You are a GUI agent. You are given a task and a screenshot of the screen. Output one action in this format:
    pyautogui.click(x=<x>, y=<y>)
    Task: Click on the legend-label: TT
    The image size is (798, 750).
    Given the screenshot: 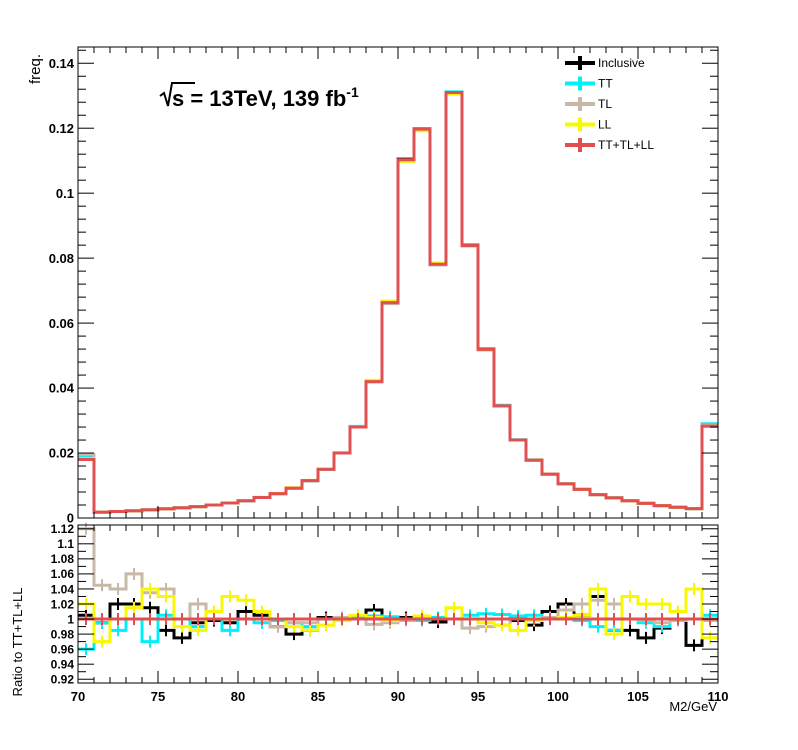 What is the action you would take?
    pyautogui.click(x=605, y=84)
    